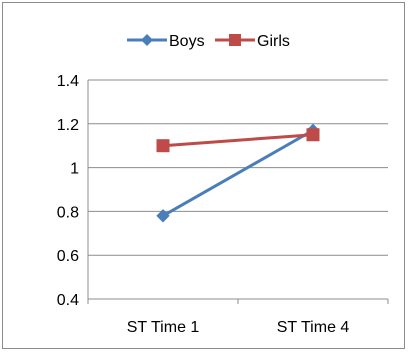 The image size is (409, 355). I want to click on y-tick-label: 1, so click(74, 169).